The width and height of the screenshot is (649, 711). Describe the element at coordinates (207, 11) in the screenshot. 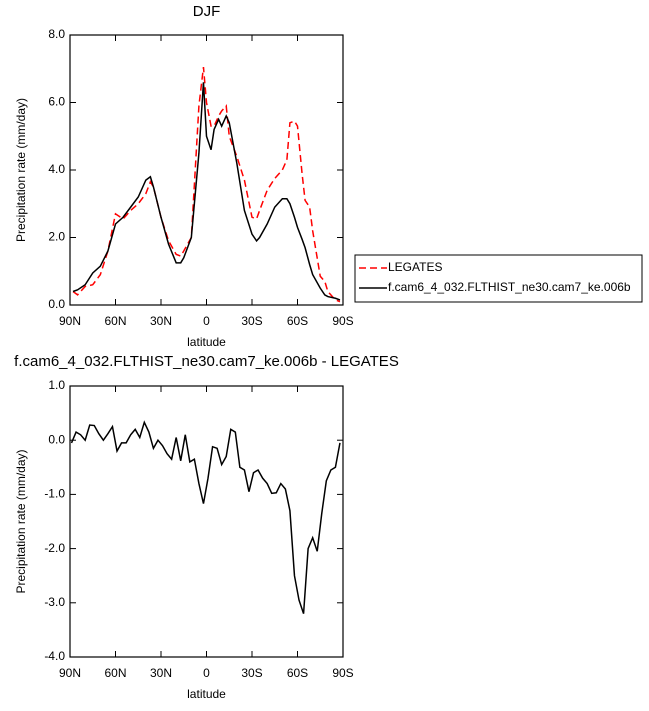

I see `chart-title: DJF` at that location.